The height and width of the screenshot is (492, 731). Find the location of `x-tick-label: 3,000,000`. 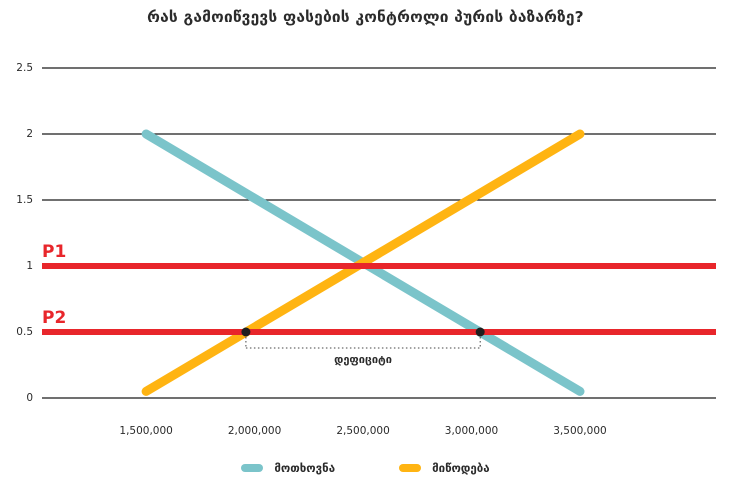

x-tick-label: 3,000,000 is located at coordinates (471, 431).